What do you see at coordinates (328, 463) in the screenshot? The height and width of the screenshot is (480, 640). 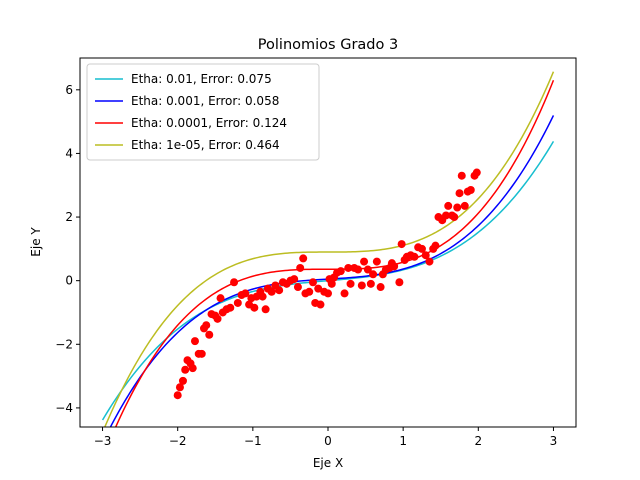 I see `x-axis-label: Eje X` at bounding box center [328, 463].